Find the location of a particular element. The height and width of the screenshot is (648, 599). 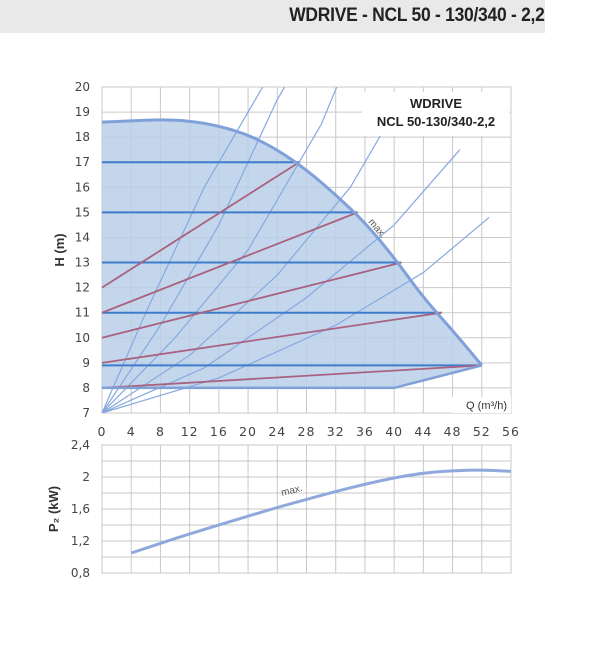

hq-system-curve is located at coordinates (183, 250).